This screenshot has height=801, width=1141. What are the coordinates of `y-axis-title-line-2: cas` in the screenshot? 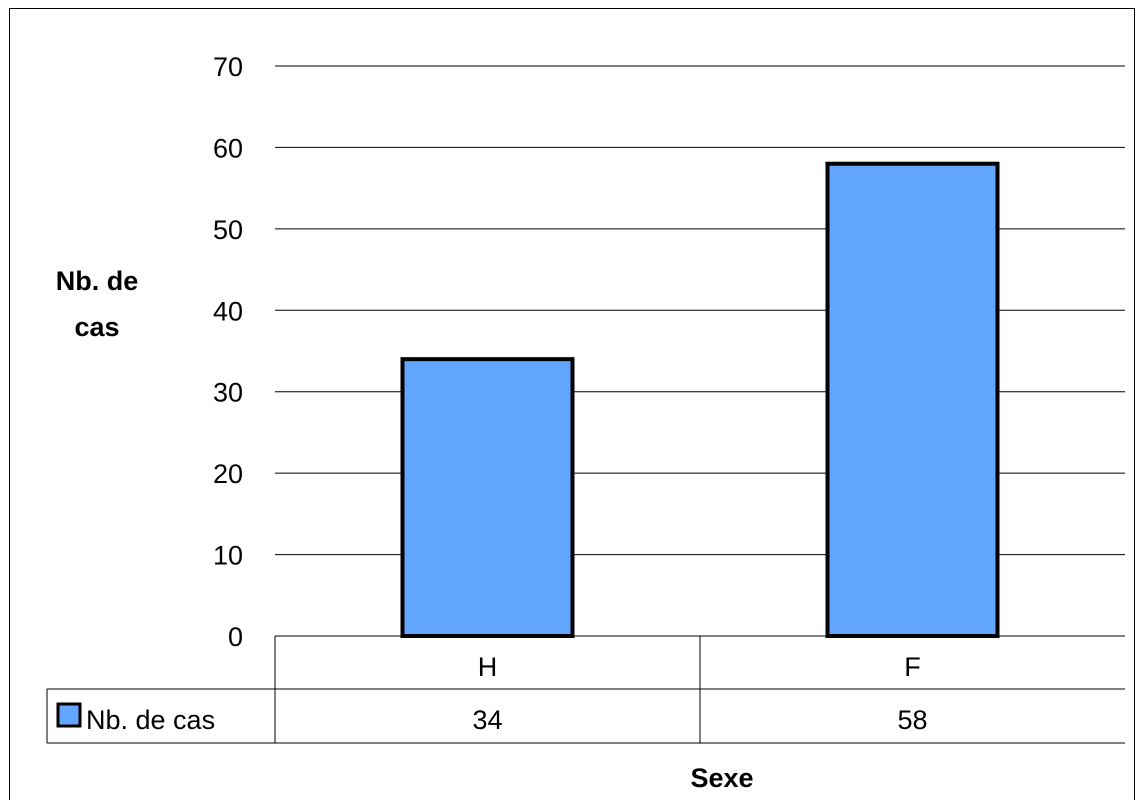 It's located at (96, 327).